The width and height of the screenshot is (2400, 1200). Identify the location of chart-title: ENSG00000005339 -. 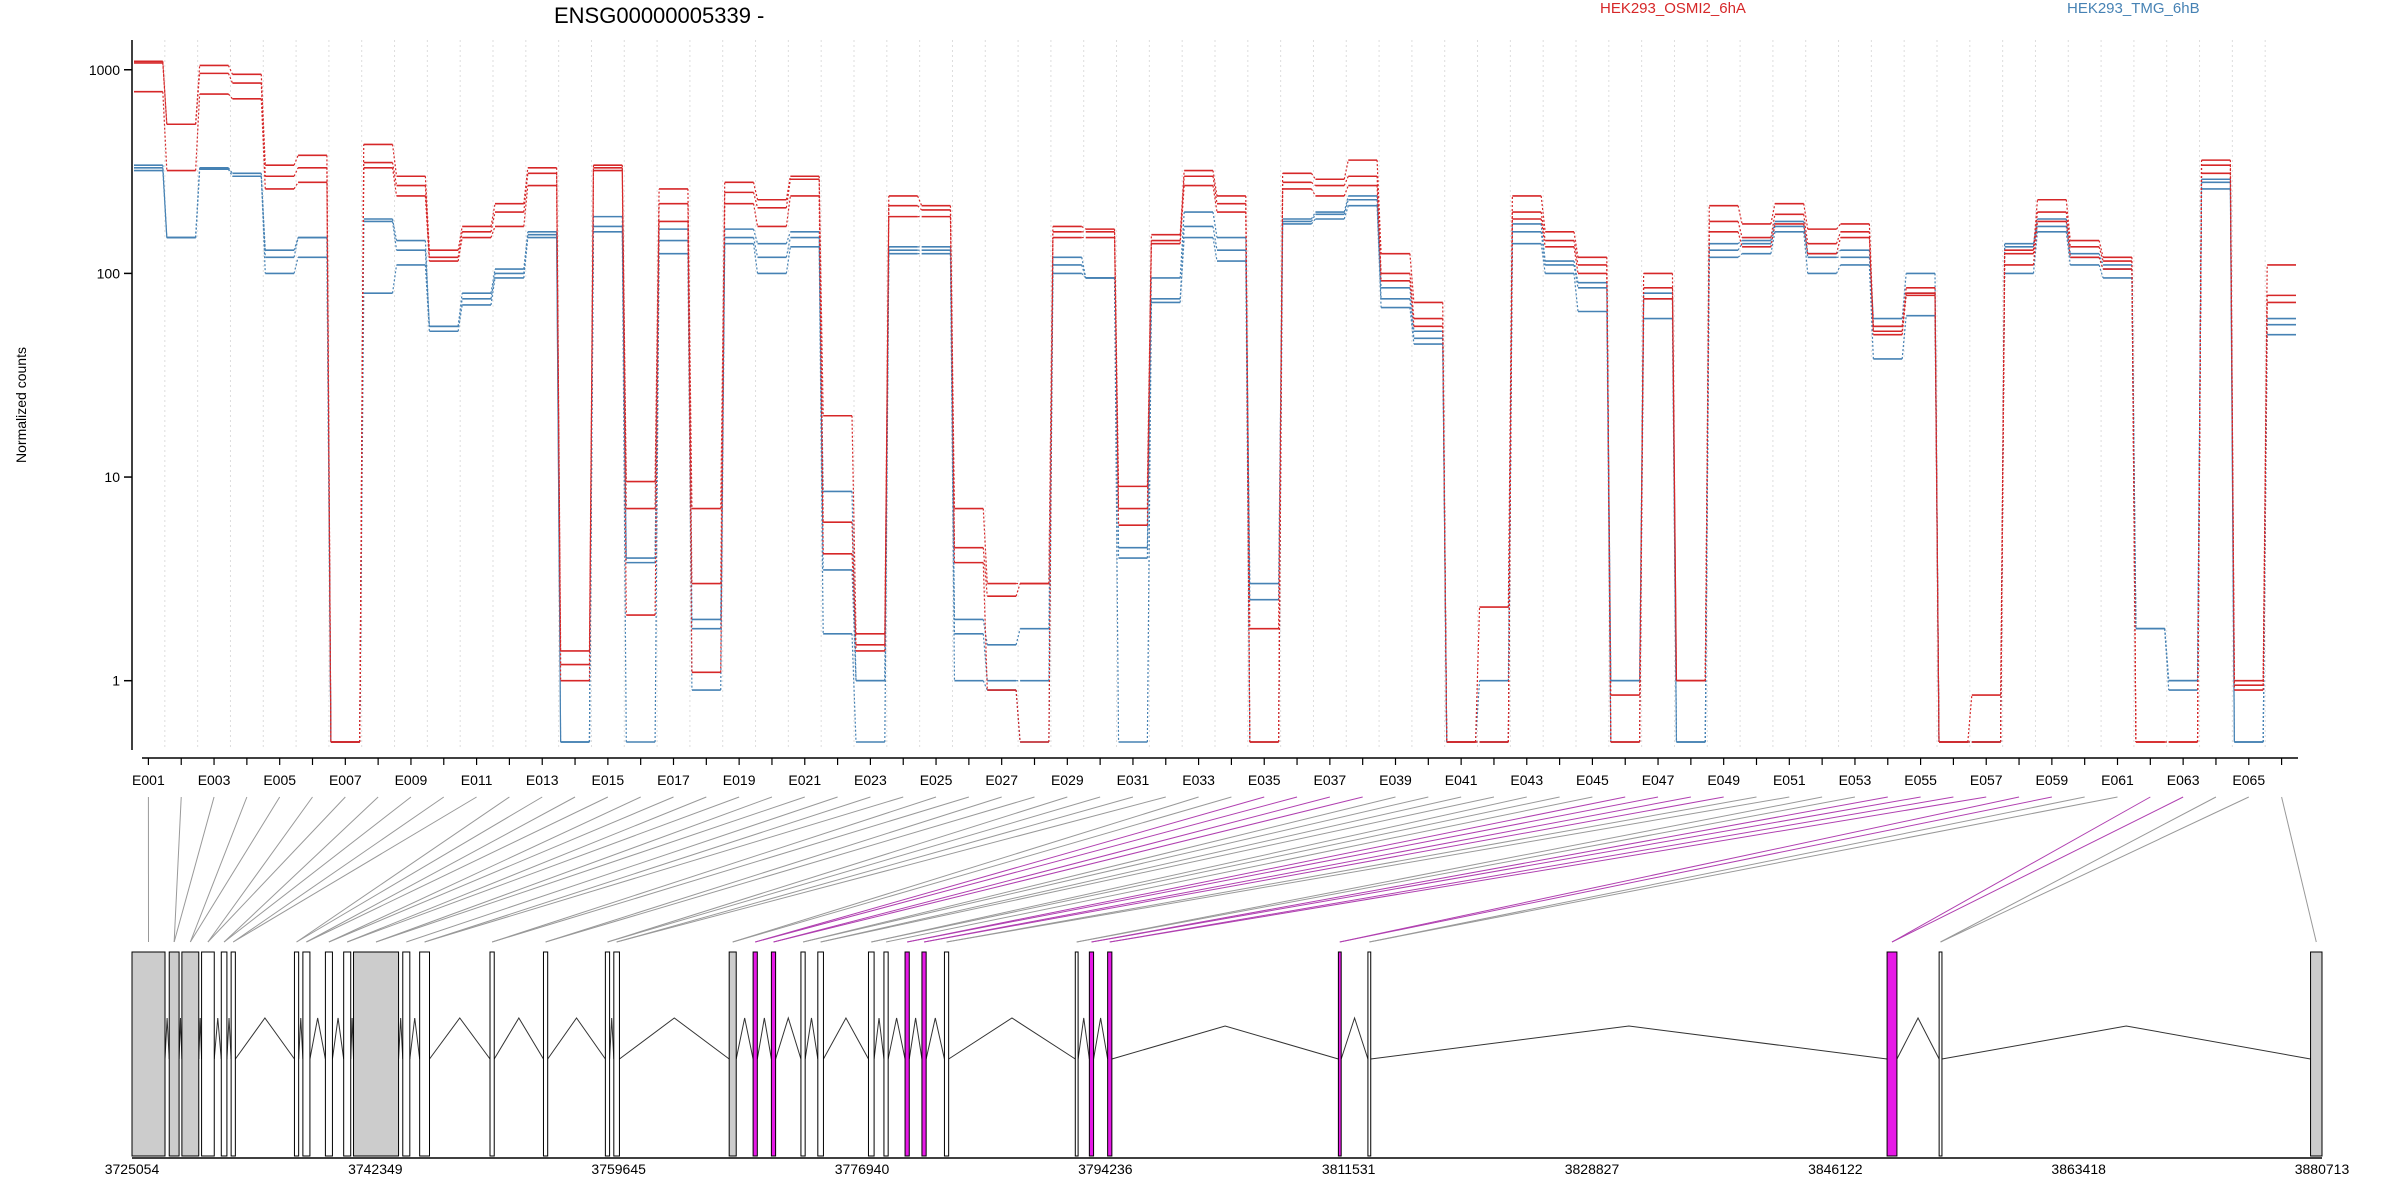
(659, 15).